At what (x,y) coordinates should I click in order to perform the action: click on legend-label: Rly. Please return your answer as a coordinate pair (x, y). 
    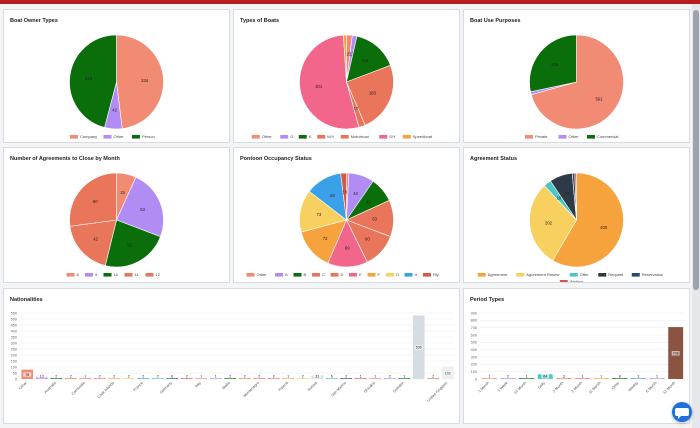
    Looking at the image, I should click on (436, 274).